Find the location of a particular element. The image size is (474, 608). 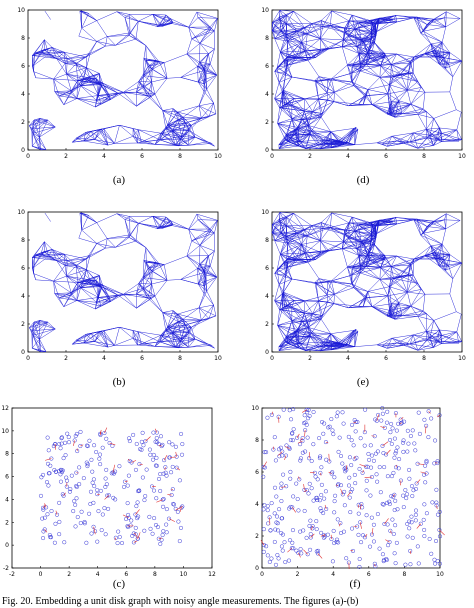

x-tick-label: -2 is located at coordinates (12, 574).